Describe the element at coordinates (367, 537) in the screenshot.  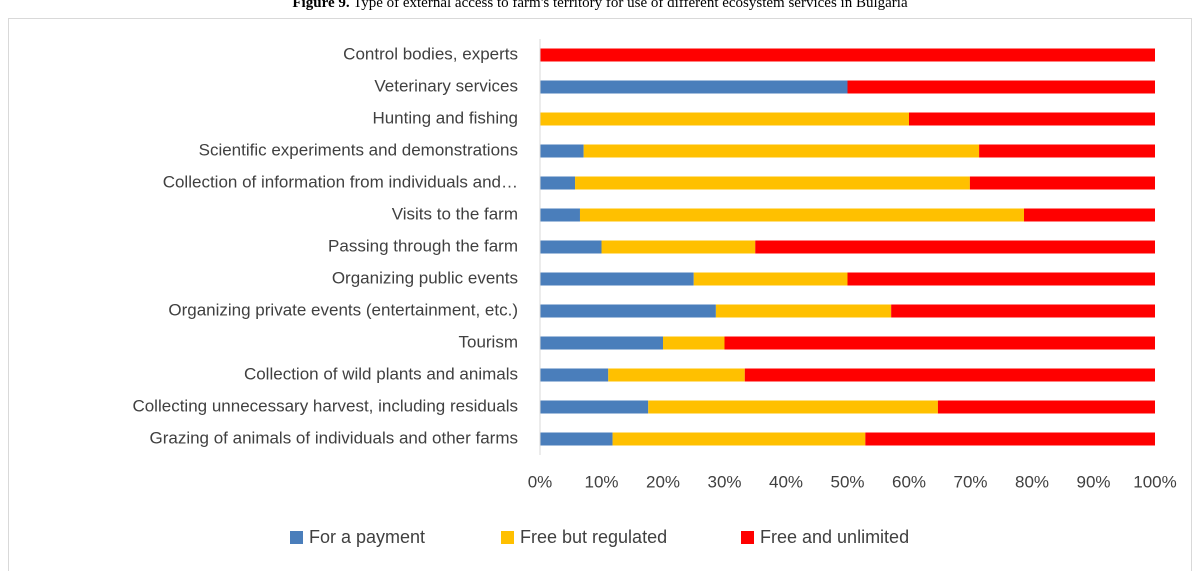
I see `legend-label: For a payment` at that location.